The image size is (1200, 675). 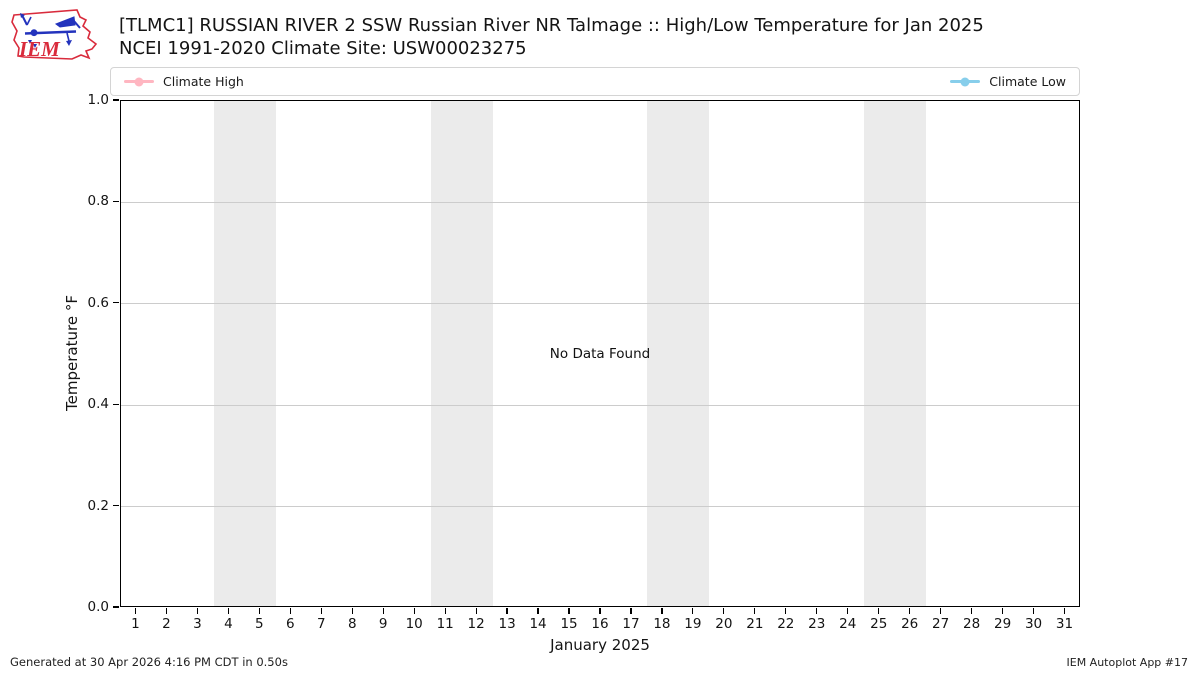 I want to click on weather-vane-icon, so click(x=50, y=30).